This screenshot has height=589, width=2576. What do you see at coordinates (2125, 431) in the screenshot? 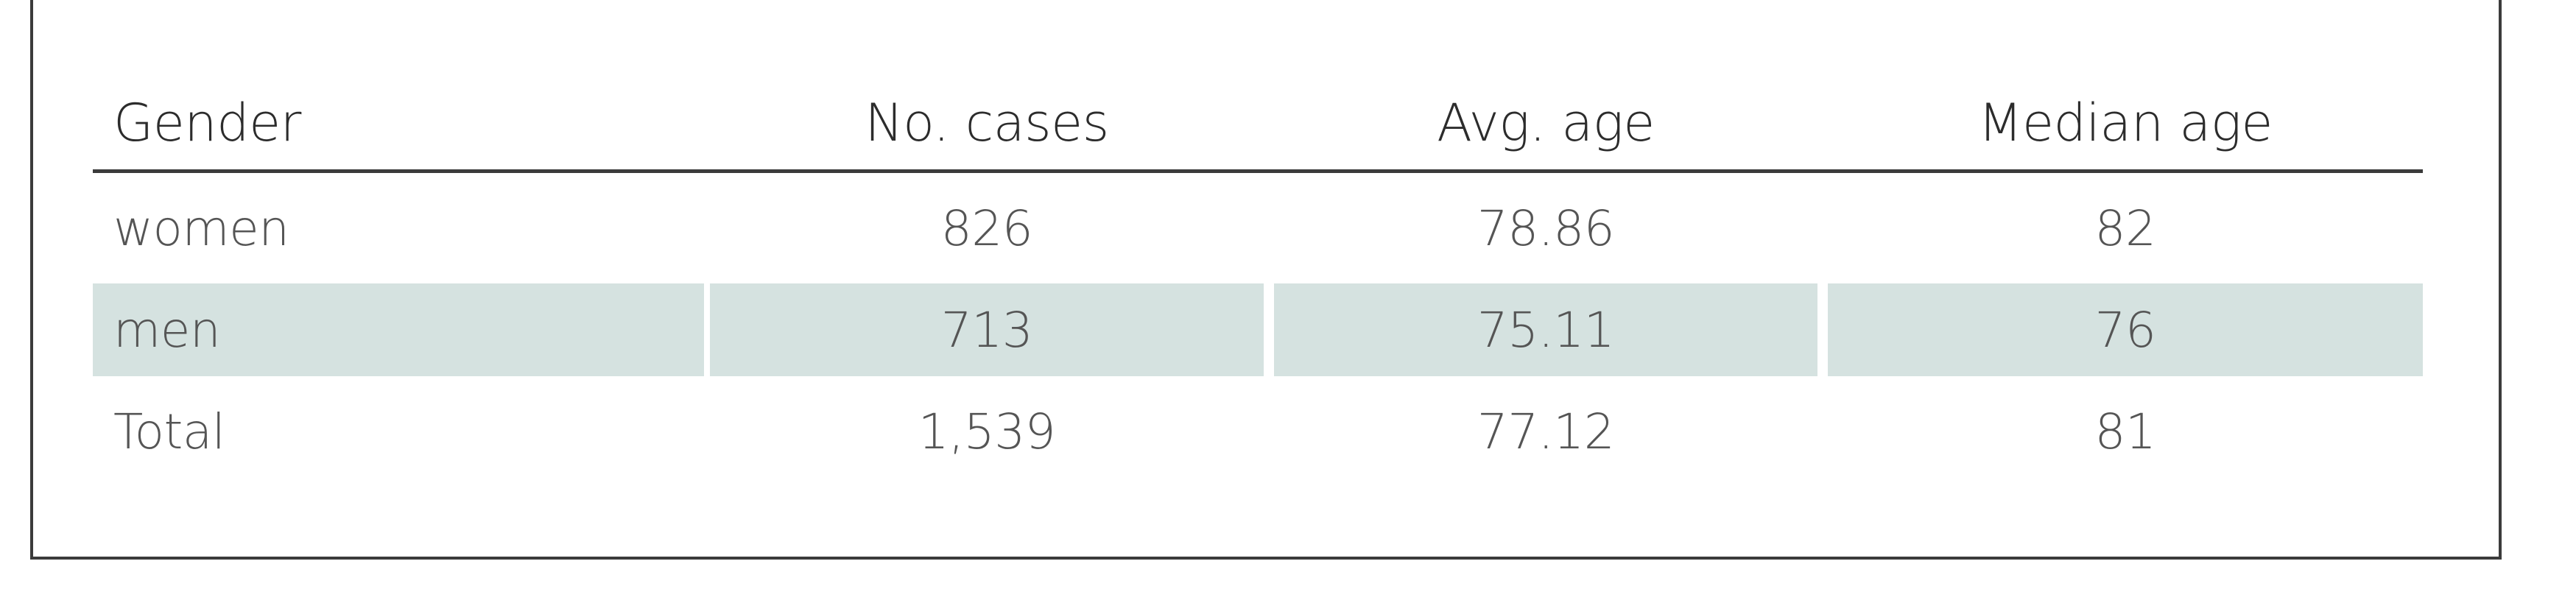
I see `cell-median-age: 81` at bounding box center [2125, 431].